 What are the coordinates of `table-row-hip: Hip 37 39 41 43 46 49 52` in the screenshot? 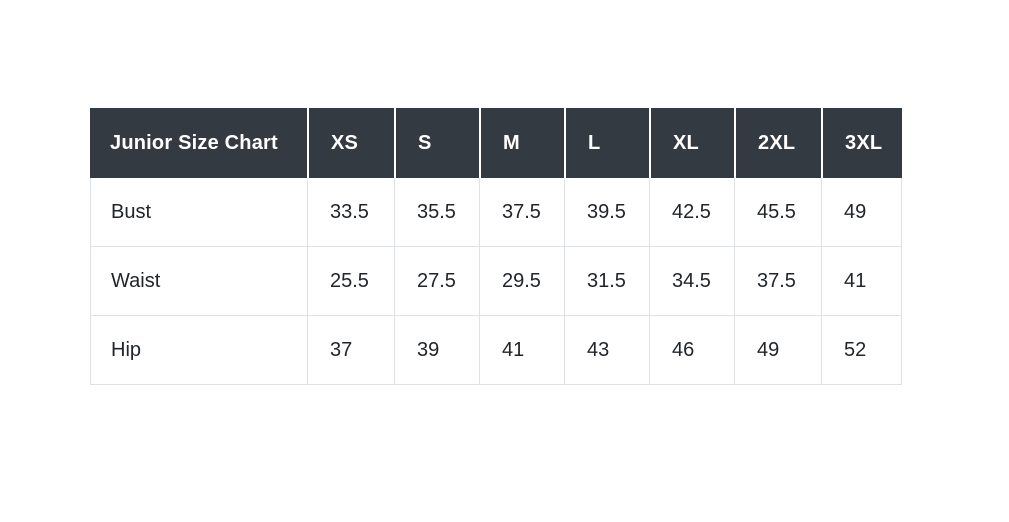 It's located at (496, 350).